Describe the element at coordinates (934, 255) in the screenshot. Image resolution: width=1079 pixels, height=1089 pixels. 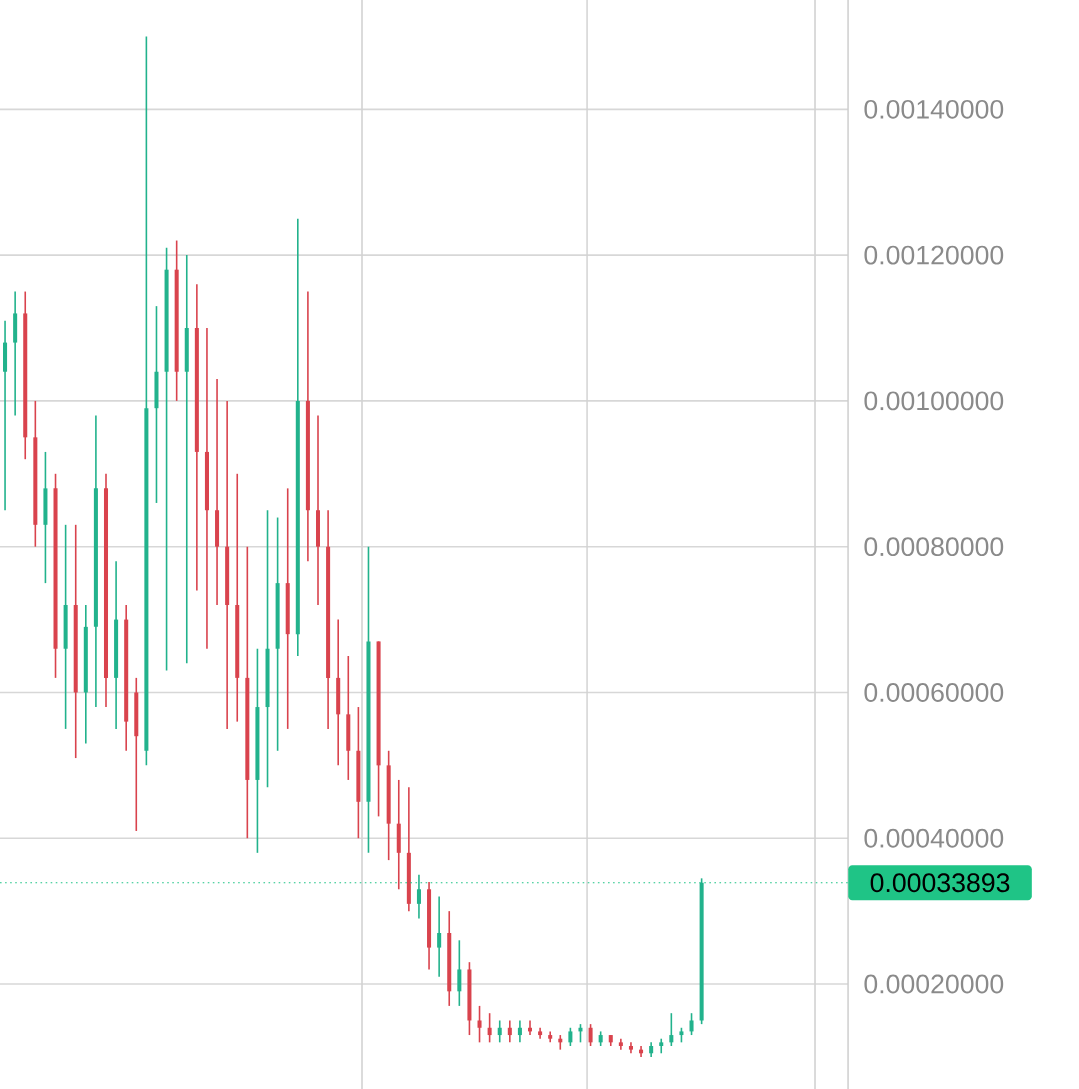
I see `y-tick-label: 0.00120000` at that location.